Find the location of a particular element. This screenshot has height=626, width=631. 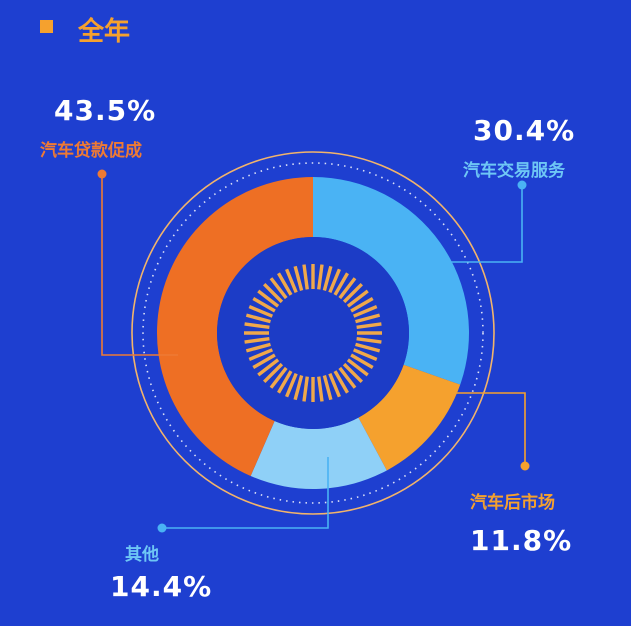

value-label-other: 14.4% is located at coordinates (161, 586).